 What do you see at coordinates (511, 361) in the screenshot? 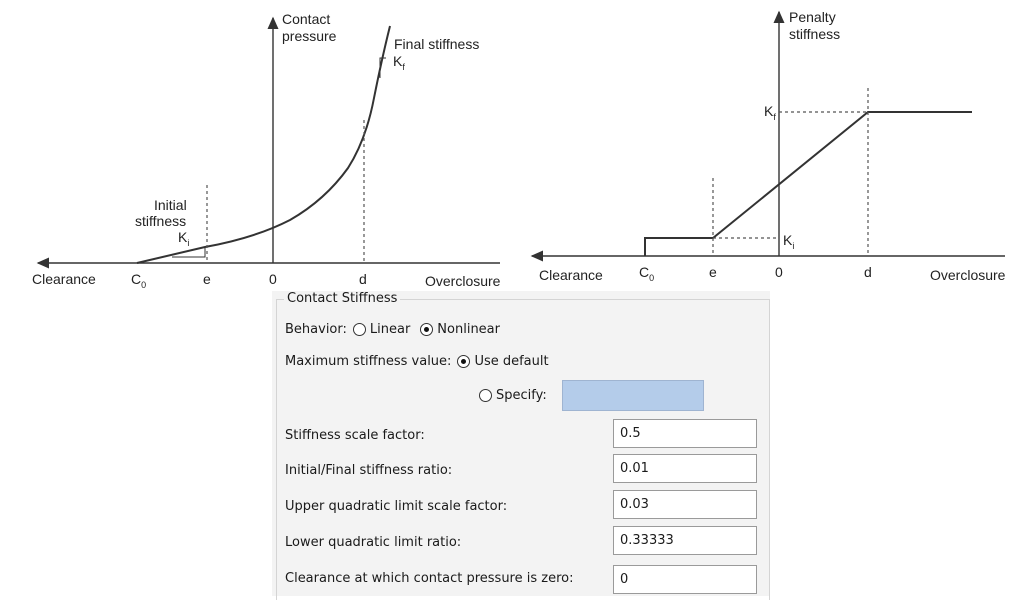
I see `use-default-label: Use default` at bounding box center [511, 361].